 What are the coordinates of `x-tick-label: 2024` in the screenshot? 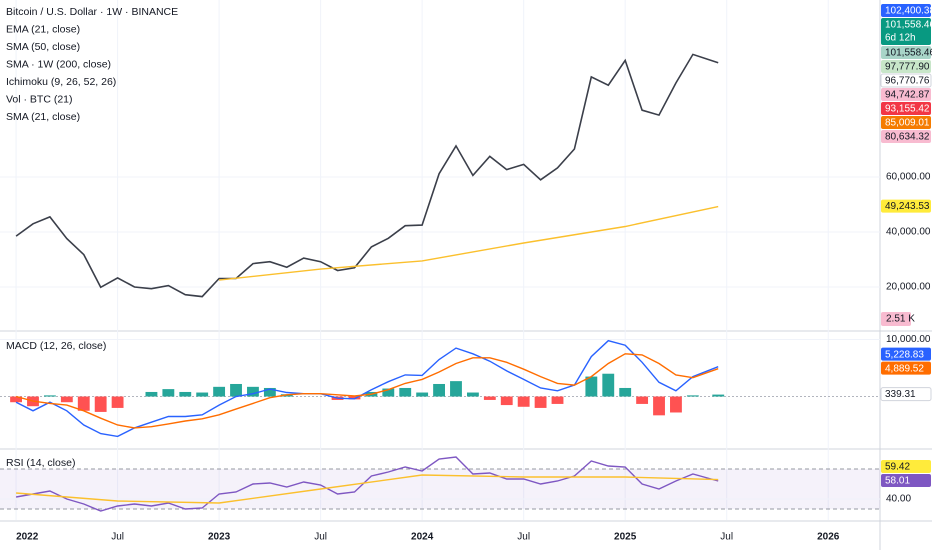 It's located at (422, 537).